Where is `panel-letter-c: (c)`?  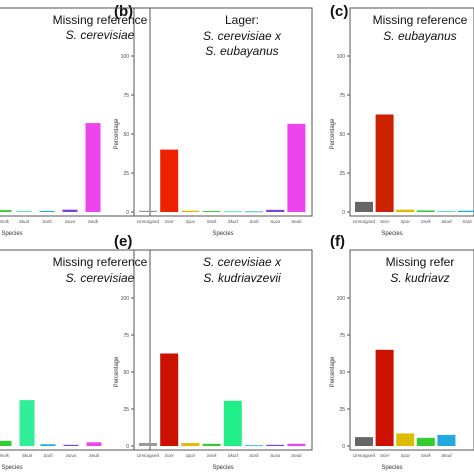
panel-letter-c: (c) is located at coordinates (339, 11).